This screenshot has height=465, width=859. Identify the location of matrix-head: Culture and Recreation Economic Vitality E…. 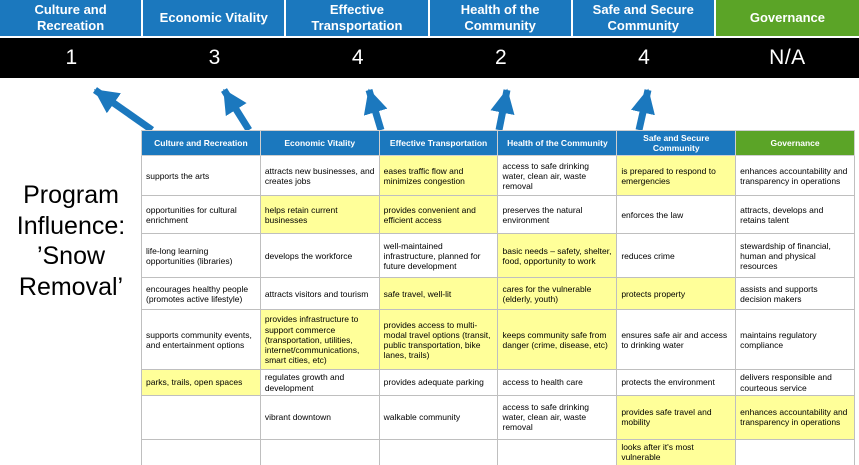
(498, 143).